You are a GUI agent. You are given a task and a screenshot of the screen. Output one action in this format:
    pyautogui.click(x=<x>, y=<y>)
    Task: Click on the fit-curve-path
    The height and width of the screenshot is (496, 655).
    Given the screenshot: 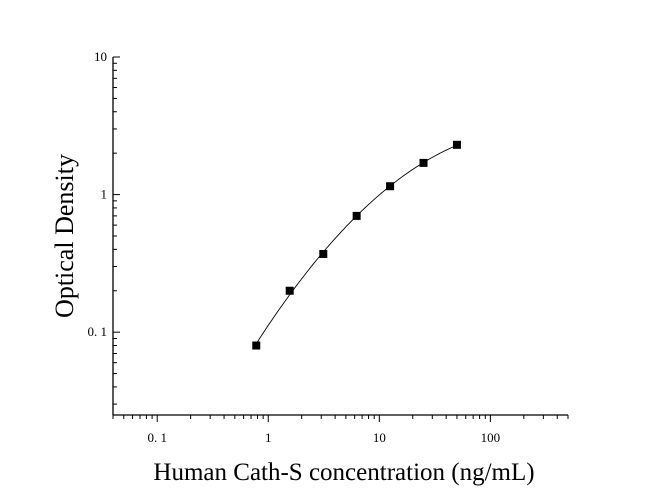 What is the action you would take?
    pyautogui.click(x=356, y=244)
    